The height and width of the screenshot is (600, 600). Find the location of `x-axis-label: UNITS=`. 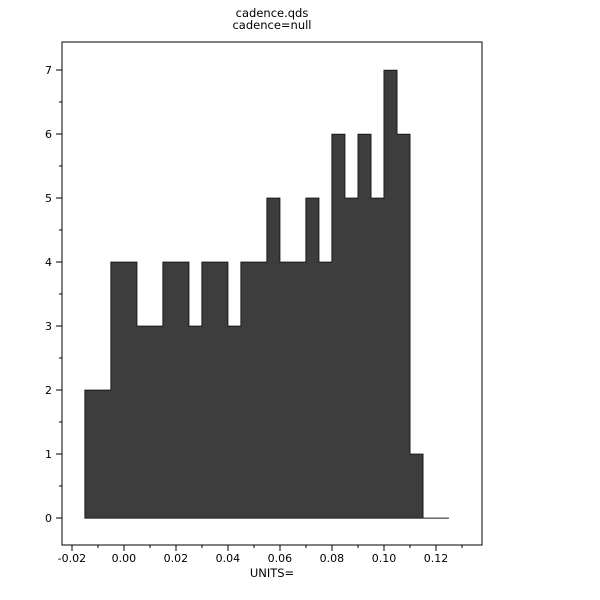

x-axis-label: UNITS= is located at coordinates (272, 573).